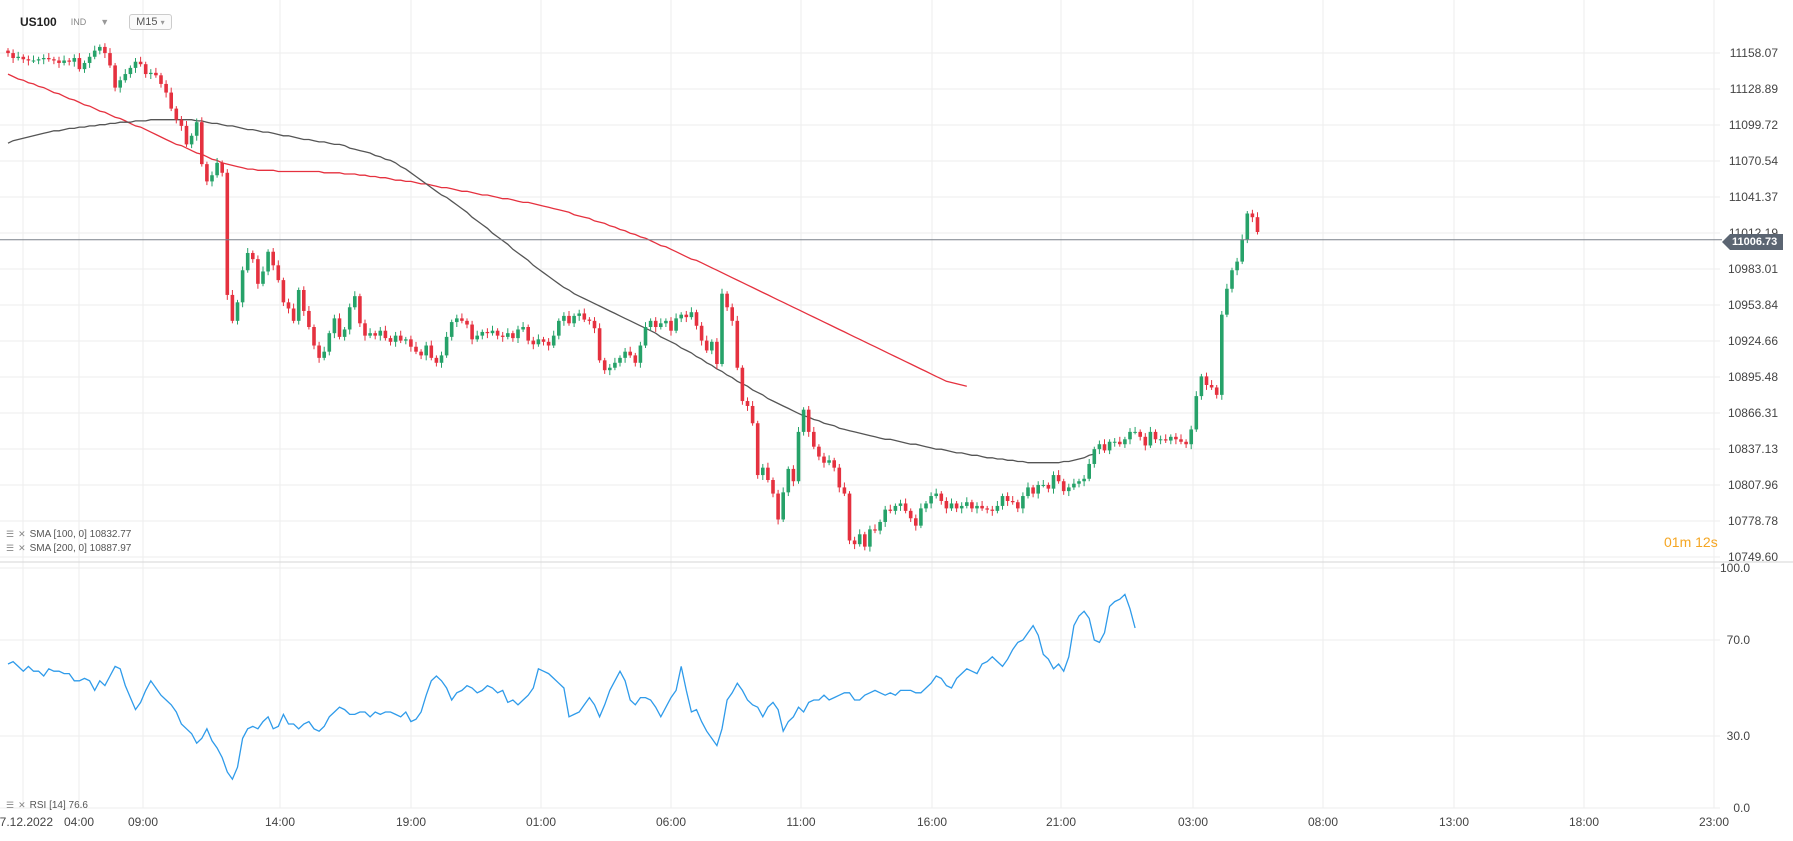  Describe the element at coordinates (105, 22) in the screenshot. I see `chevron-down-icon: ▼` at that location.